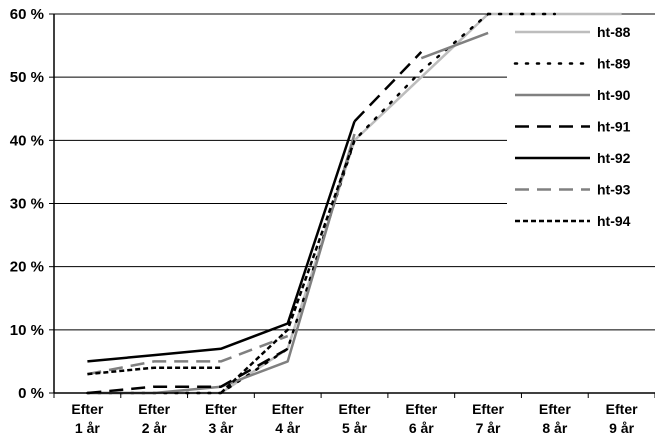  Describe the element at coordinates (421, 428) in the screenshot. I see `x-tick-label-line2: 6 år` at that location.